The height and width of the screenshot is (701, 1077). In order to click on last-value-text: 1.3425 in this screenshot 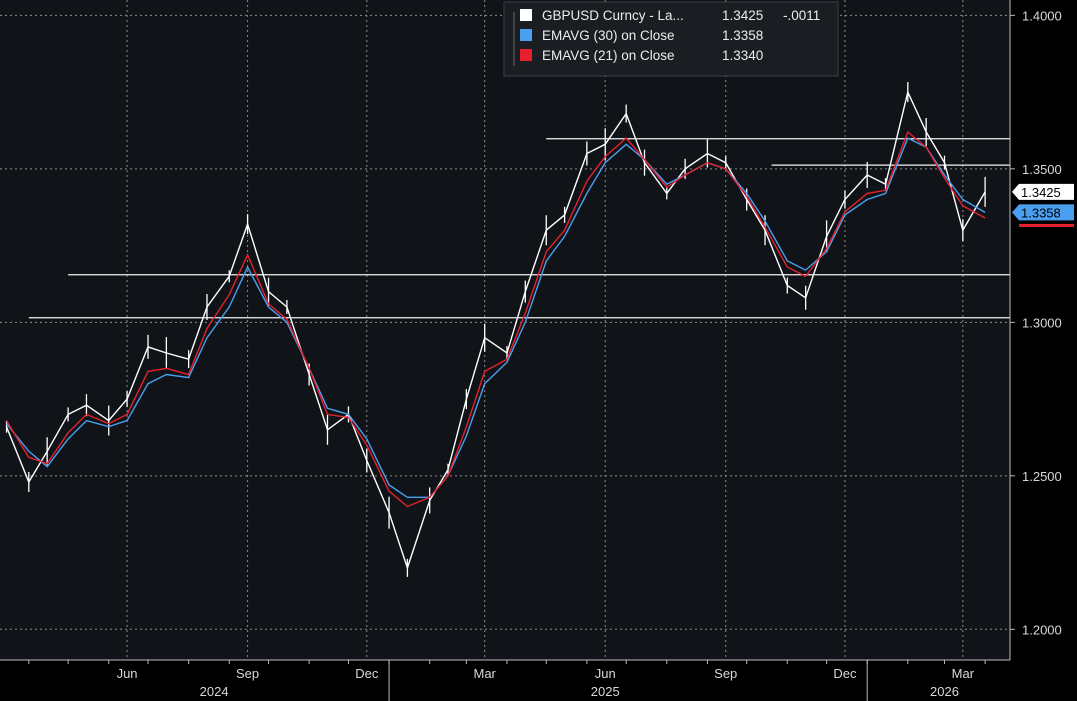, I will do `click(1041, 192)`.